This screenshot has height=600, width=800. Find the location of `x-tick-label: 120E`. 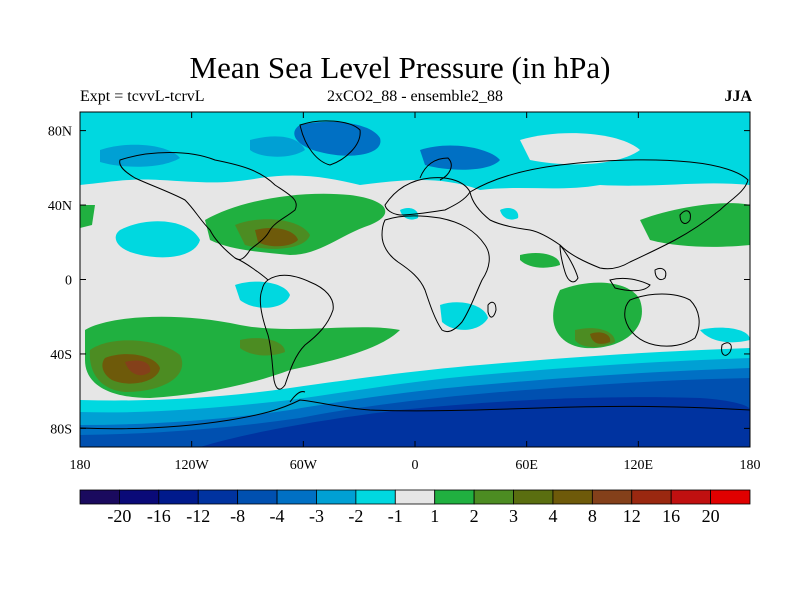

x-tick-label: 120E is located at coordinates (639, 465).